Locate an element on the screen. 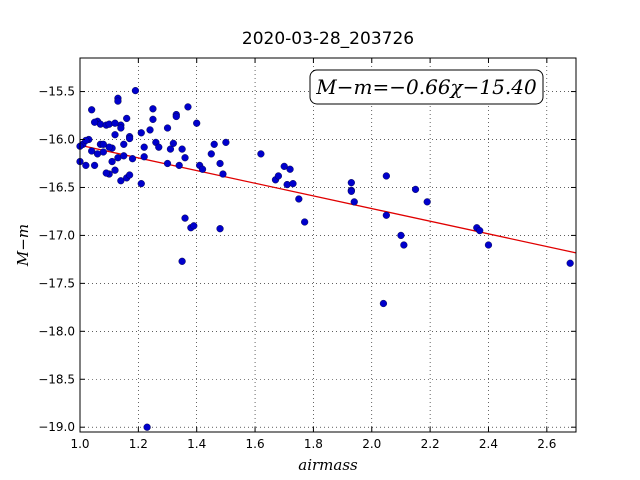 This screenshot has width=640, height=480. chart-title: 2020-03-28_203726 is located at coordinates (328, 39).